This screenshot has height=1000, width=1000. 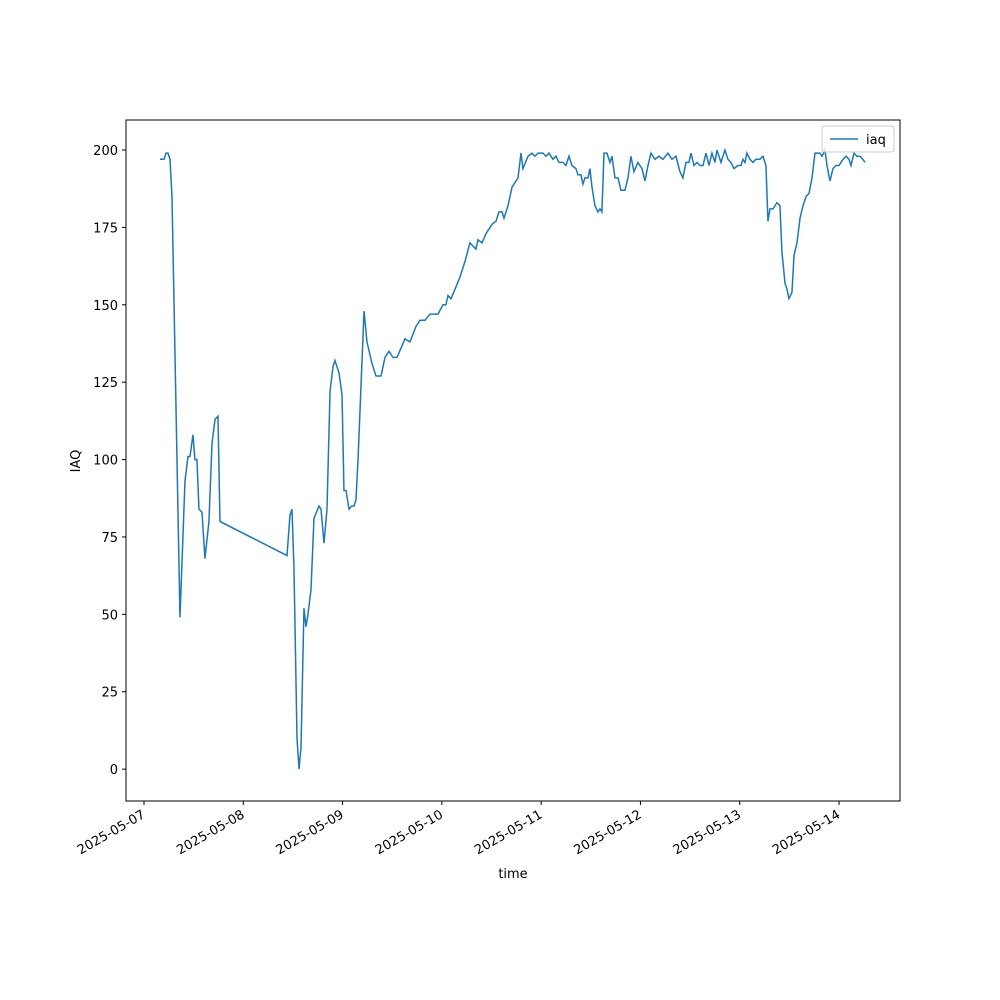 I want to click on x-tick-label: 2025-05-11, so click(x=508, y=832).